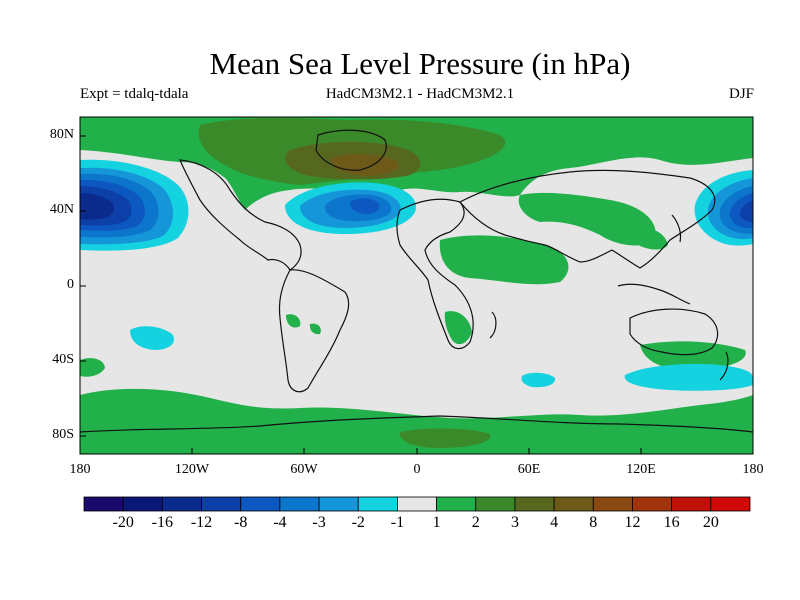  Describe the element at coordinates (710, 522) in the screenshot. I see `colorbar-label: 20` at that location.